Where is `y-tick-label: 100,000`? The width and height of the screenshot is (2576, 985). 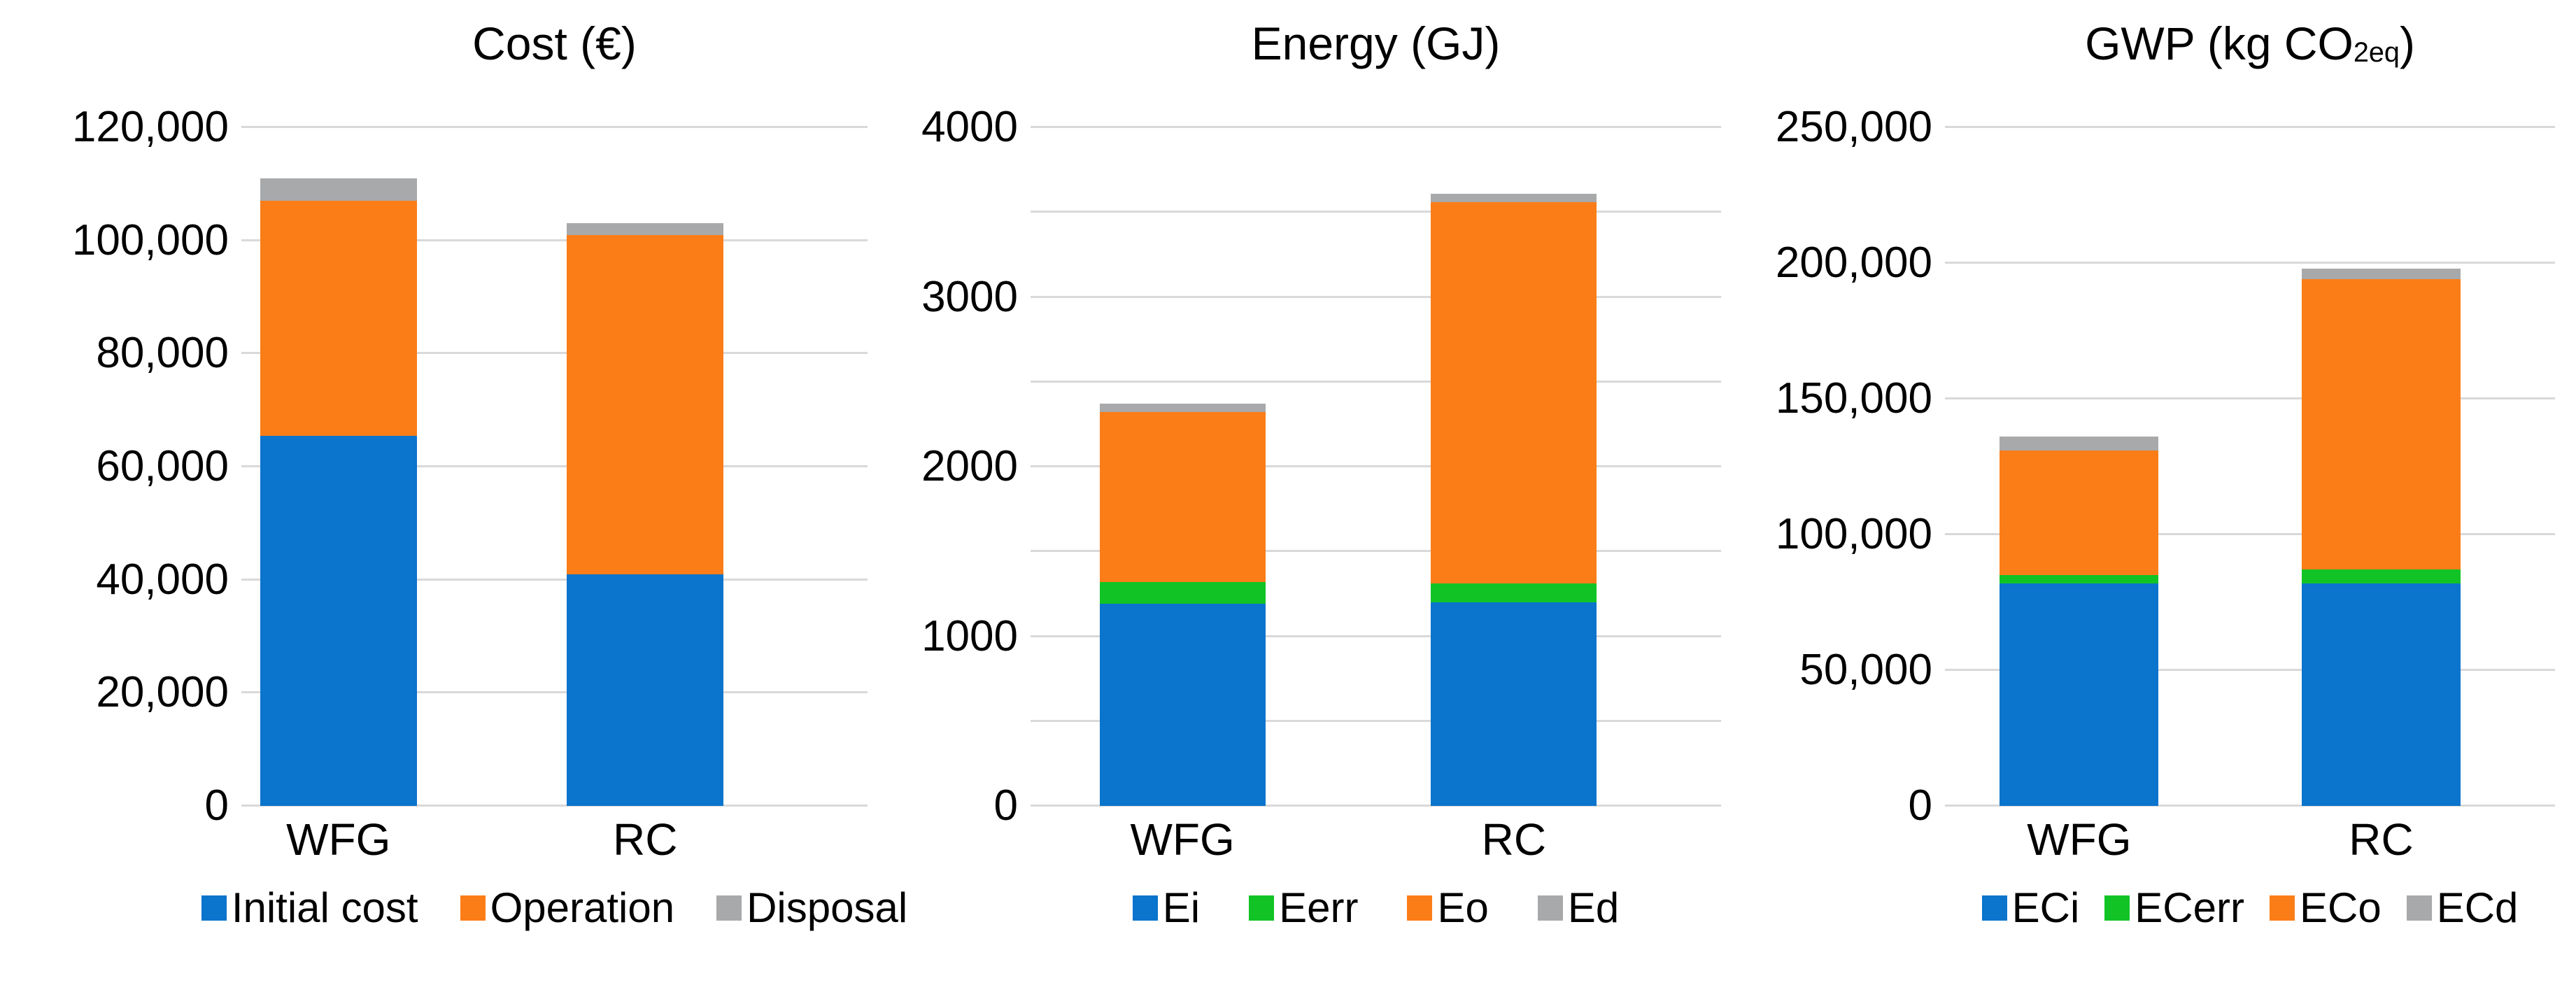
y-tick-label: 100,000 is located at coordinates (150, 239).